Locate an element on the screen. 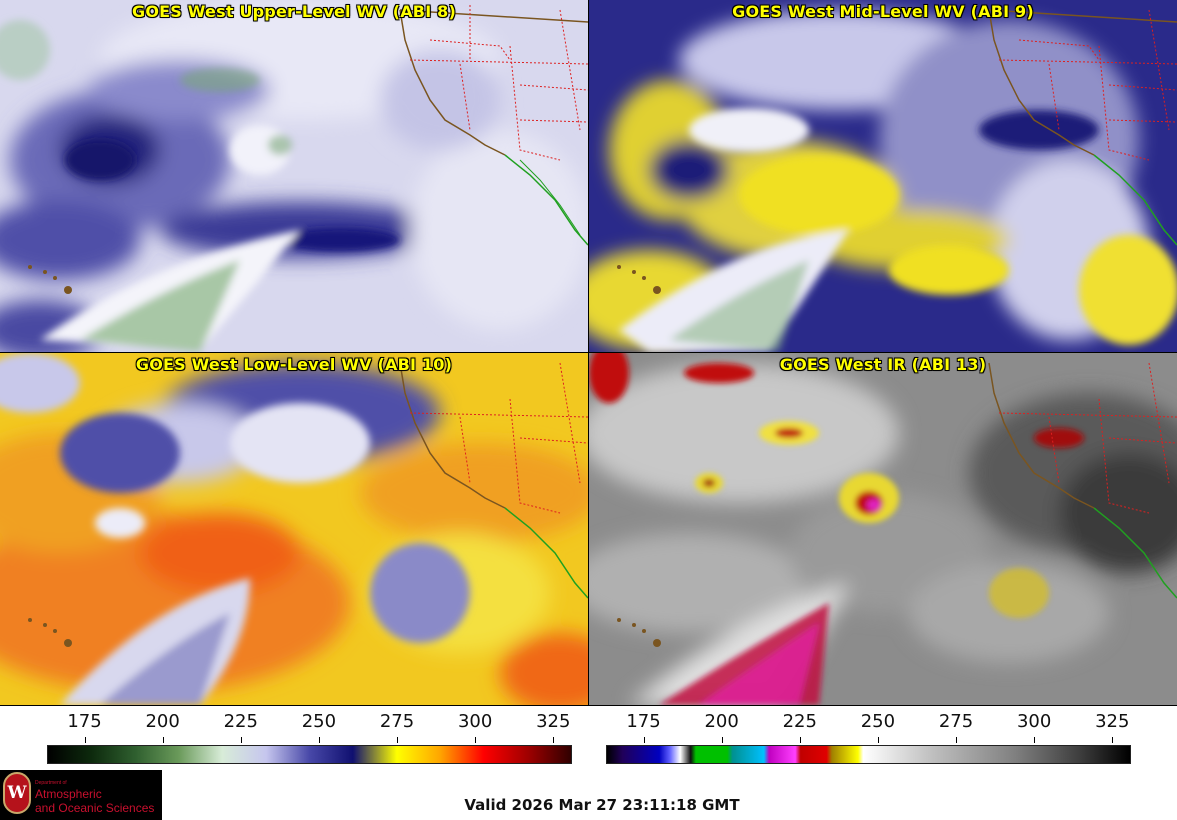 This screenshot has width=1177, height=820. university-seal-icon: W is located at coordinates (17, 793).